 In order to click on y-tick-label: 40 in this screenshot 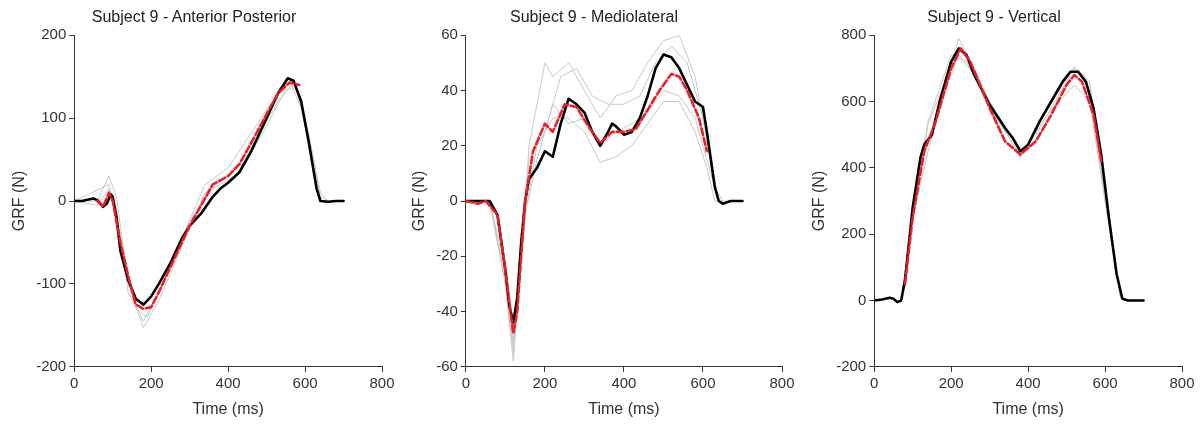, I will do `click(449, 89)`.